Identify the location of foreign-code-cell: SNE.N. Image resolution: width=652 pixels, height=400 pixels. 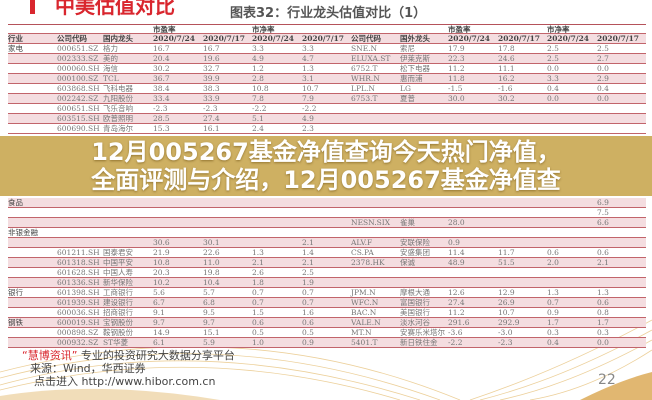
(364, 48).